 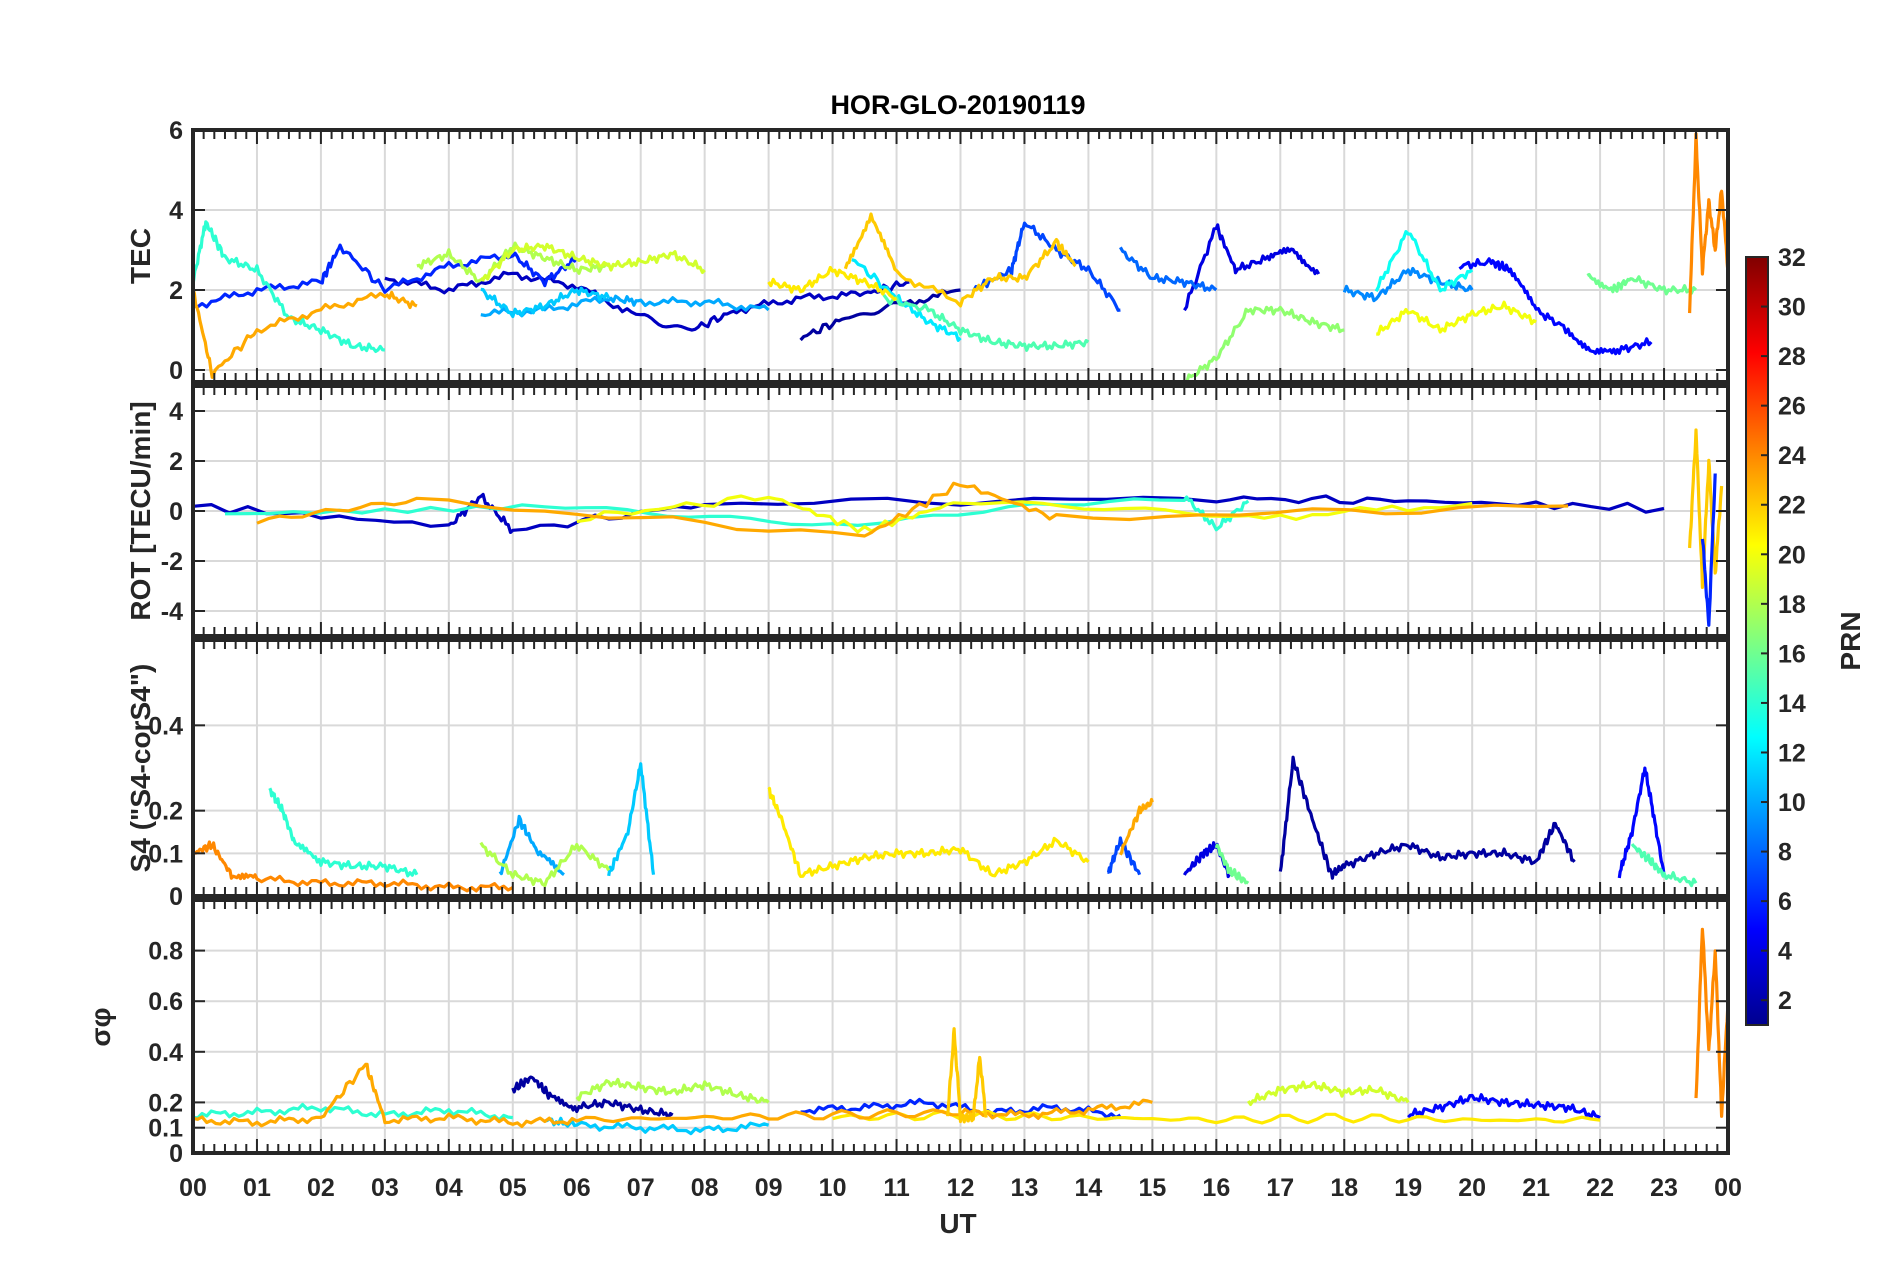 What do you see at coordinates (1792, 704) in the screenshot?
I see `colorbar-tick-label: 14` at bounding box center [1792, 704].